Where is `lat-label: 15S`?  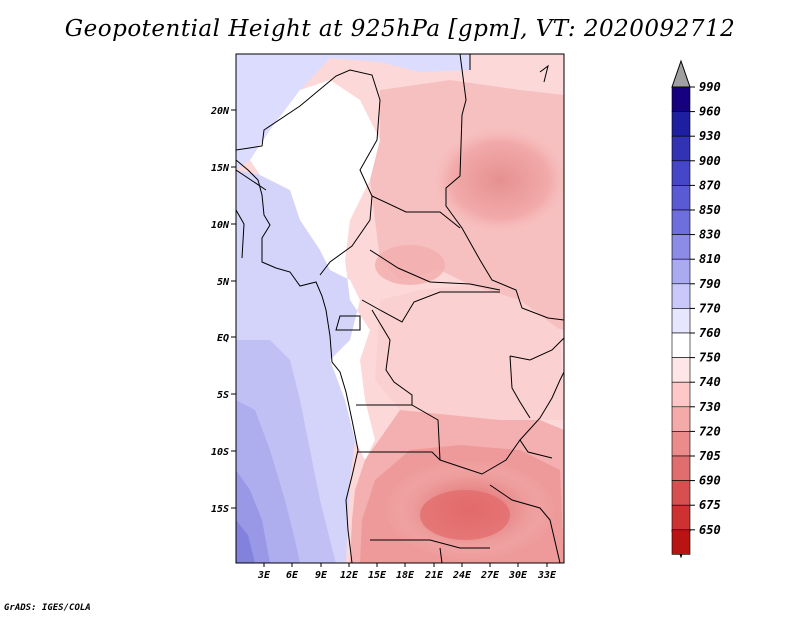 lat-label: 15S is located at coordinates (220, 509).